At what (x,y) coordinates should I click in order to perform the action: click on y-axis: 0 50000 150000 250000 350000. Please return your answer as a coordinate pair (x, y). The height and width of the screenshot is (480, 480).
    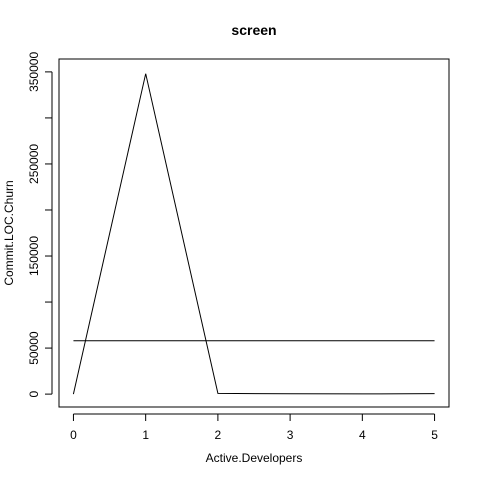
    Looking at the image, I should click on (40, 224).